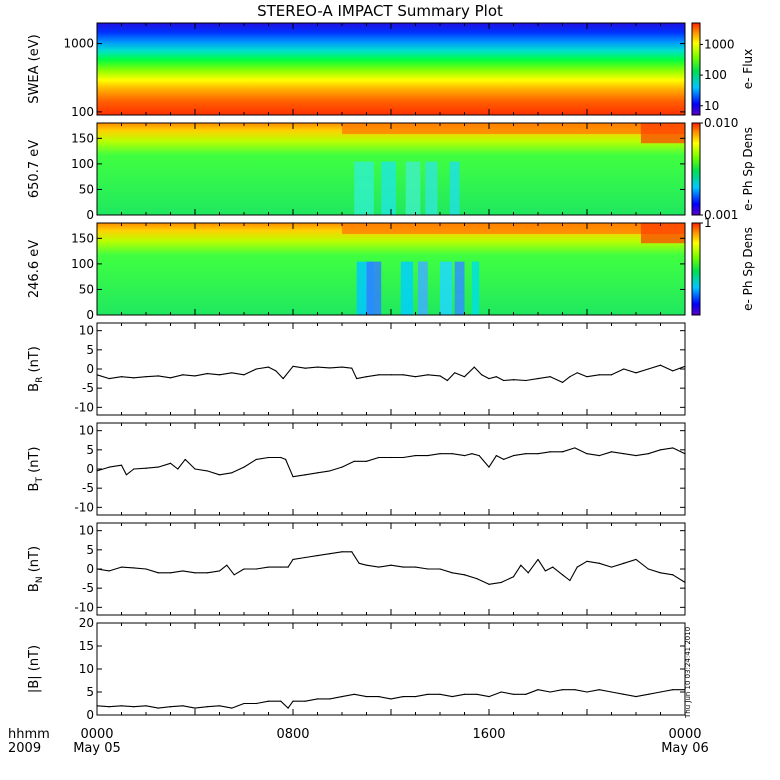 The height and width of the screenshot is (780, 780). What do you see at coordinates (748, 169) in the screenshot?
I see `colorbar-label: e- Ph Sp Dens` at bounding box center [748, 169].